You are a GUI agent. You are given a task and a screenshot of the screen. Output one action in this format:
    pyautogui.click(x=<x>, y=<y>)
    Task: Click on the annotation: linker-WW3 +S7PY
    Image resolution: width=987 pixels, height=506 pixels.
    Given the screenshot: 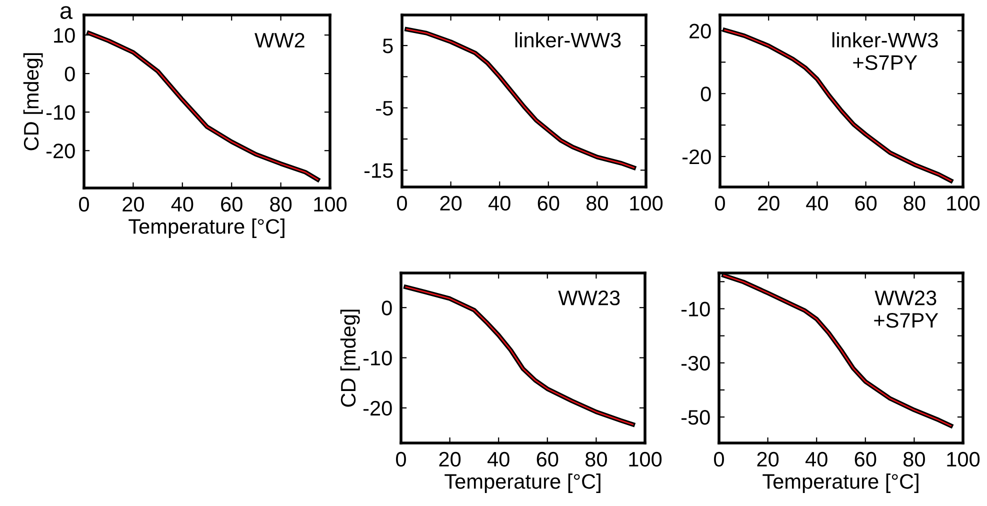 What is the action you would take?
    pyautogui.click(x=885, y=51)
    